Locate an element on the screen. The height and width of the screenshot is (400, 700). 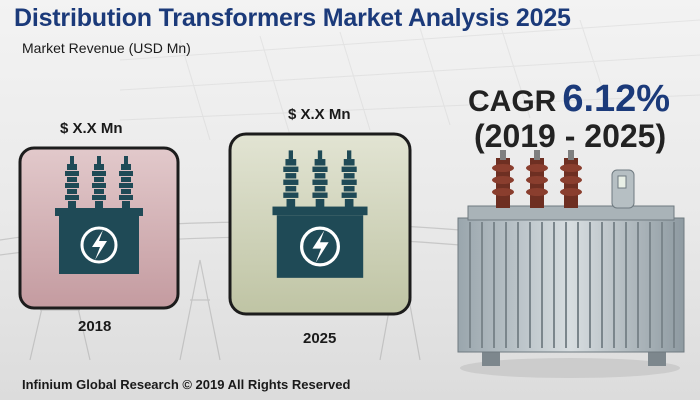
year-label-2018: 2018 is located at coordinates (95, 326).